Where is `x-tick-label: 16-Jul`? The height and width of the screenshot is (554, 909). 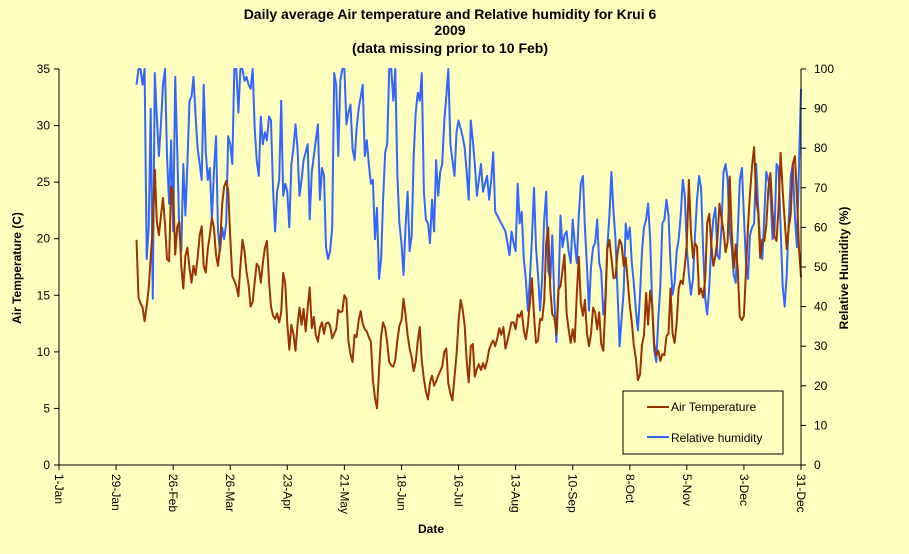 x-tick-label: 16-Jul is located at coordinates (459, 490).